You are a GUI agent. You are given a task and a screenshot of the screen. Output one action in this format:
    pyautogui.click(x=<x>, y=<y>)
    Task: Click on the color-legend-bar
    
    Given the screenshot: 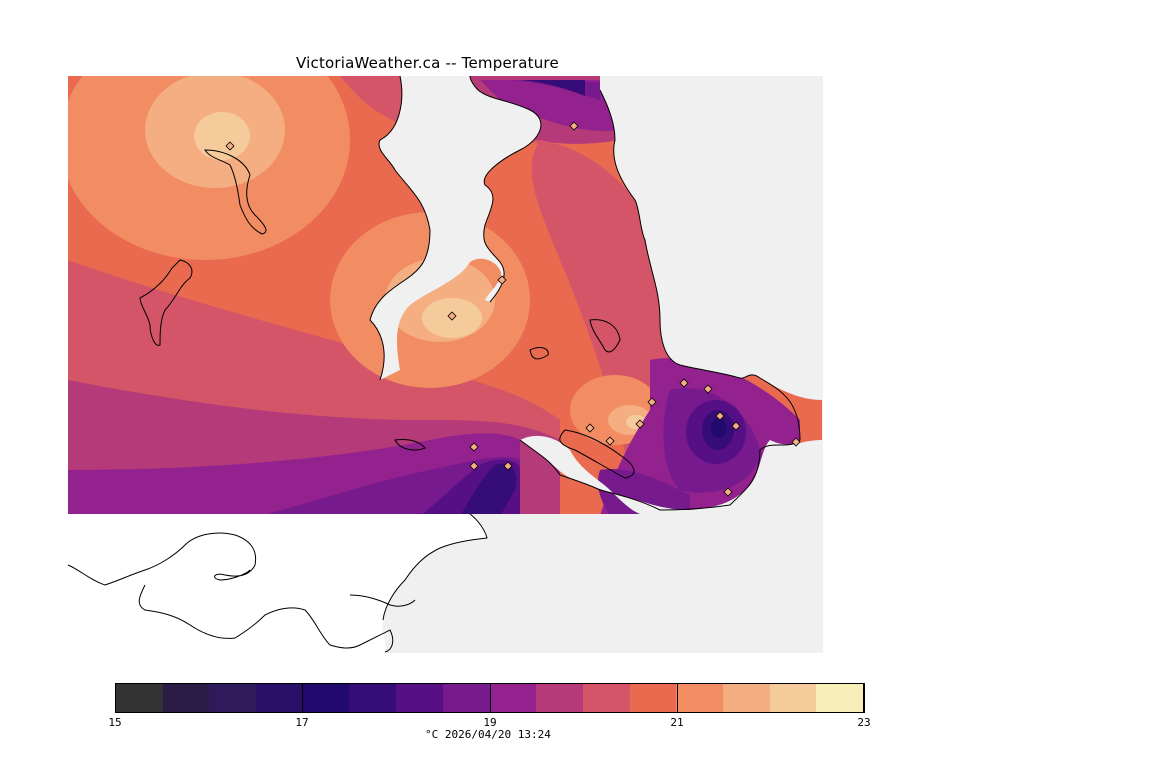 What is the action you would take?
    pyautogui.click(x=489, y=698)
    